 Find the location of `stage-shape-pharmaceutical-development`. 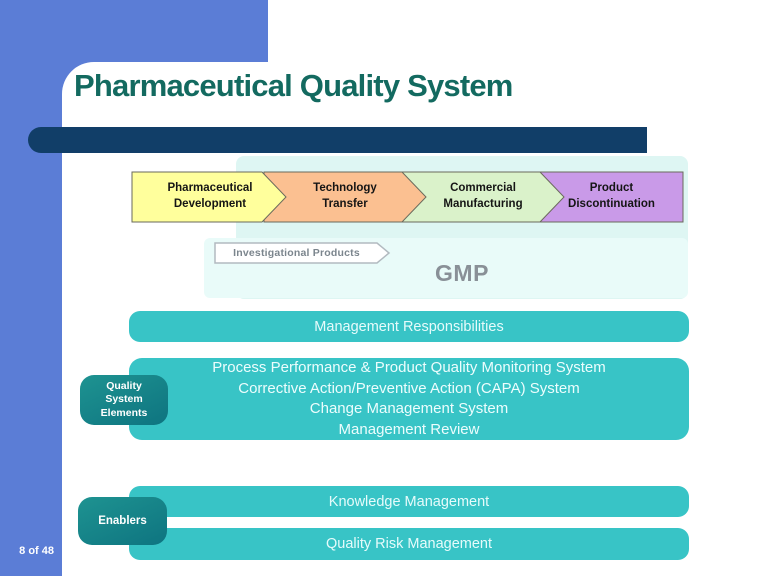

stage-shape-pharmaceutical-development is located at coordinates (209, 197).